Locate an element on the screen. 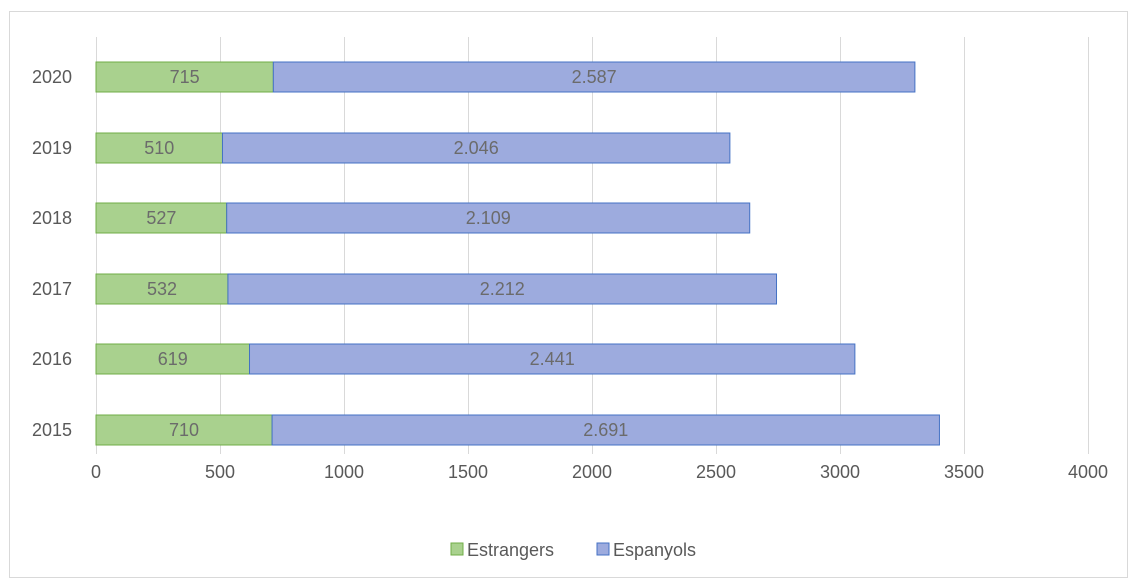 The image size is (1130, 581). data-label-estrangers-2015: 710 is located at coordinates (184, 430).